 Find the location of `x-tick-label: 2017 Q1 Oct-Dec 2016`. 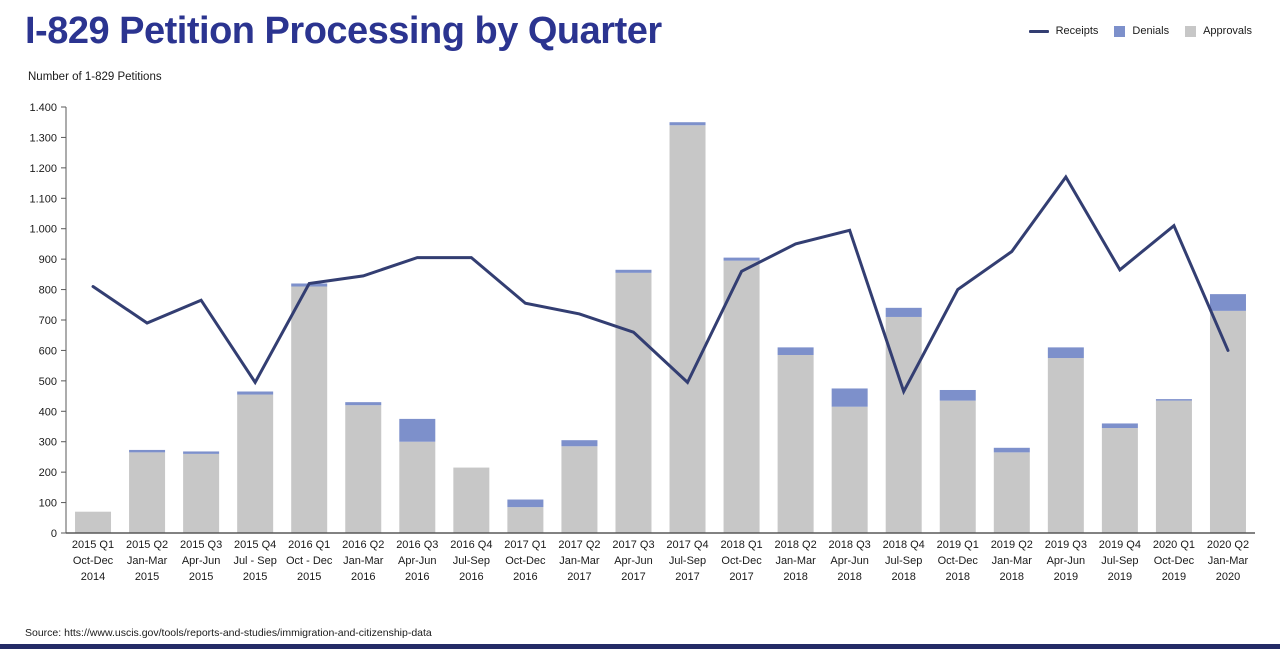

x-tick-label: 2017 Q1 Oct-Dec 2016 is located at coordinates (525, 561).